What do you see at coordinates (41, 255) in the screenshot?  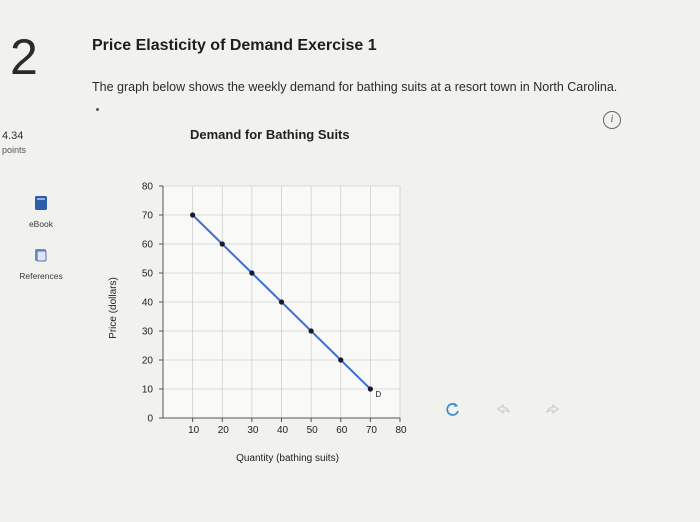 I see `references-icon` at bounding box center [41, 255].